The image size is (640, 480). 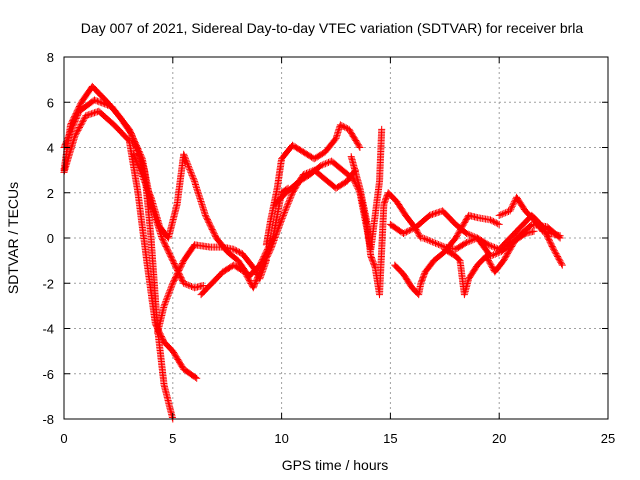 What do you see at coordinates (13, 238) in the screenshot?
I see `y-axis-label: SDTVAR / TECUs` at bounding box center [13, 238].